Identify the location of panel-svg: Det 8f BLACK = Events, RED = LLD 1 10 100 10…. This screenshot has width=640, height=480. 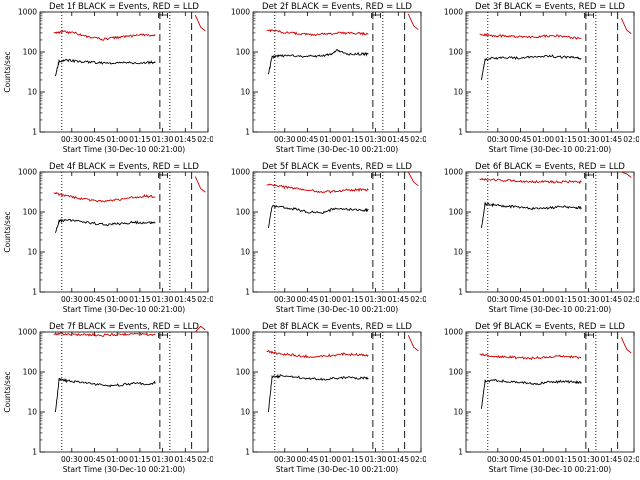
(328, 398).